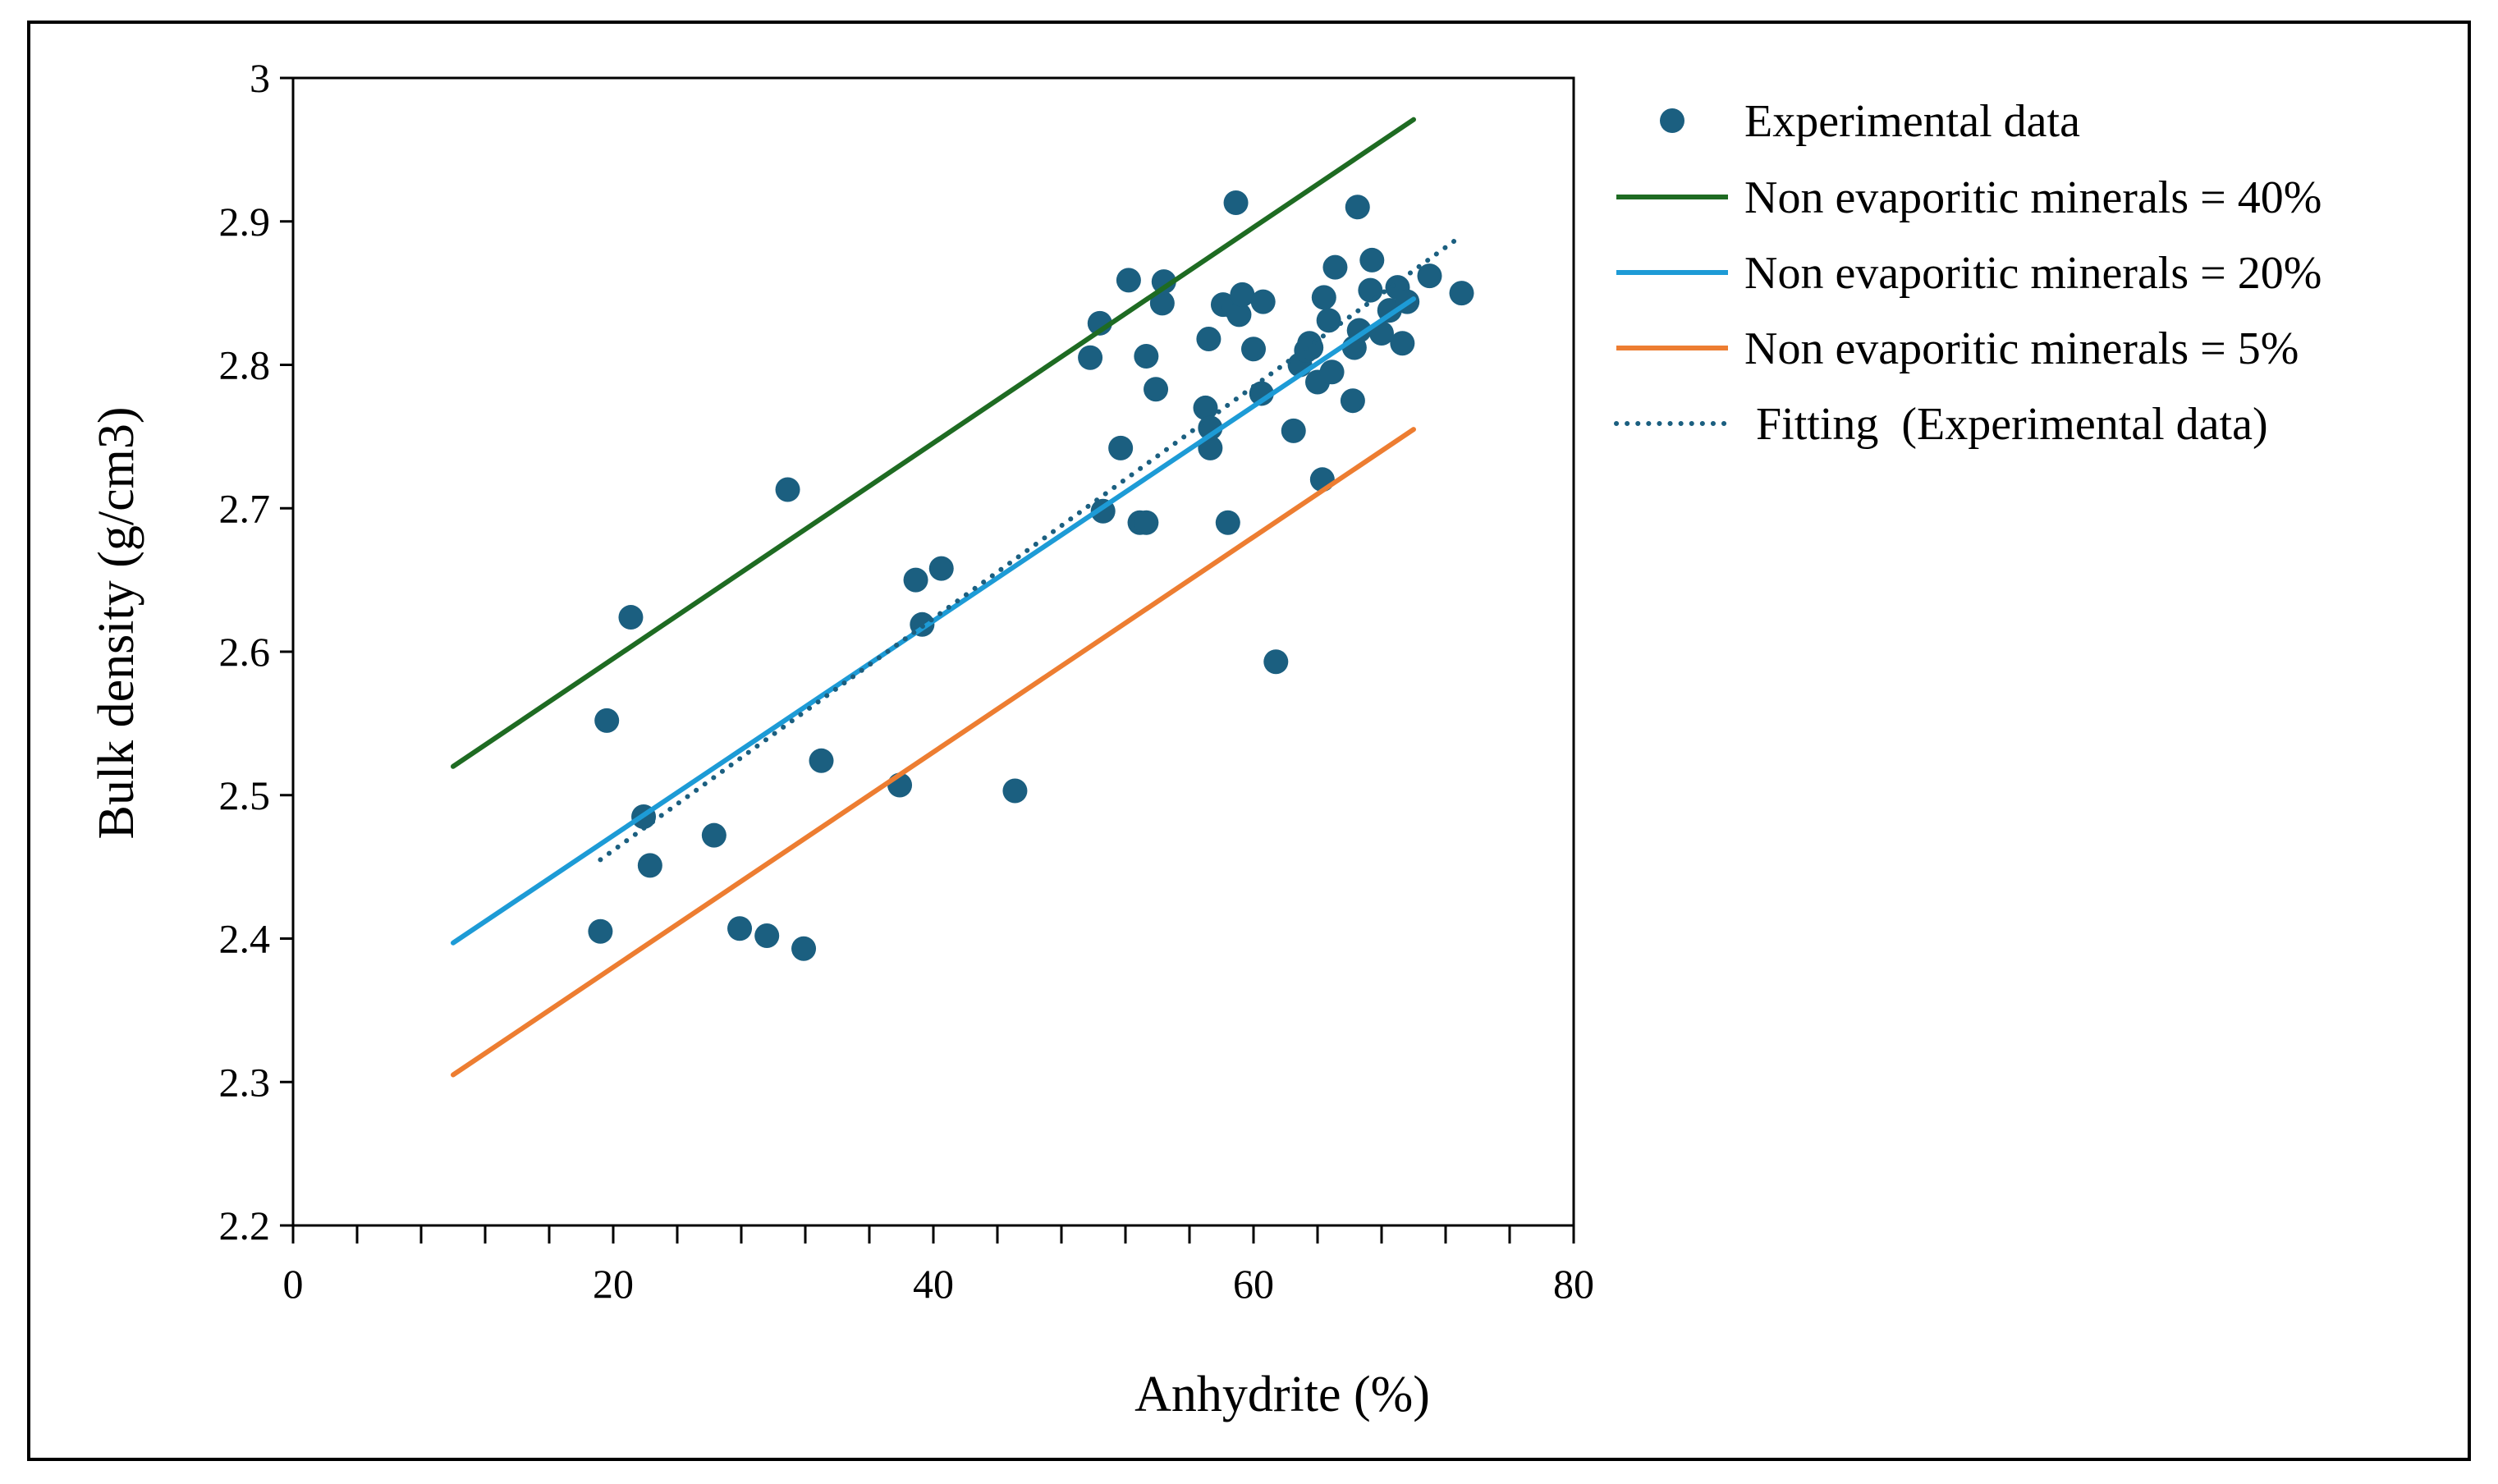  What do you see at coordinates (245, 795) in the screenshot?
I see `y-tick-label: 2.5` at bounding box center [245, 795].